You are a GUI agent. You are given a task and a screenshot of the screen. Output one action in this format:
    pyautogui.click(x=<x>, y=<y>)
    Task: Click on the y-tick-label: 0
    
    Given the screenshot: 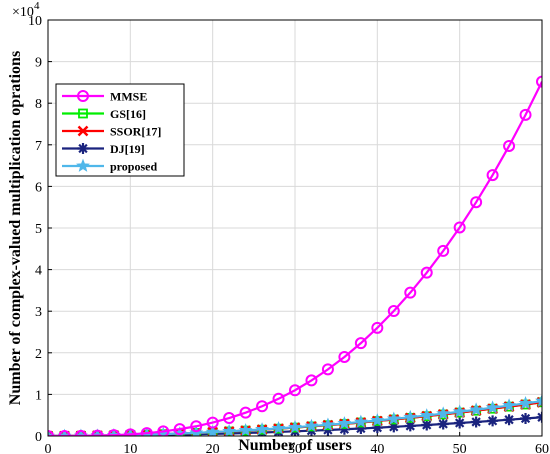 What is the action you would take?
    pyautogui.click(x=38, y=437)
    